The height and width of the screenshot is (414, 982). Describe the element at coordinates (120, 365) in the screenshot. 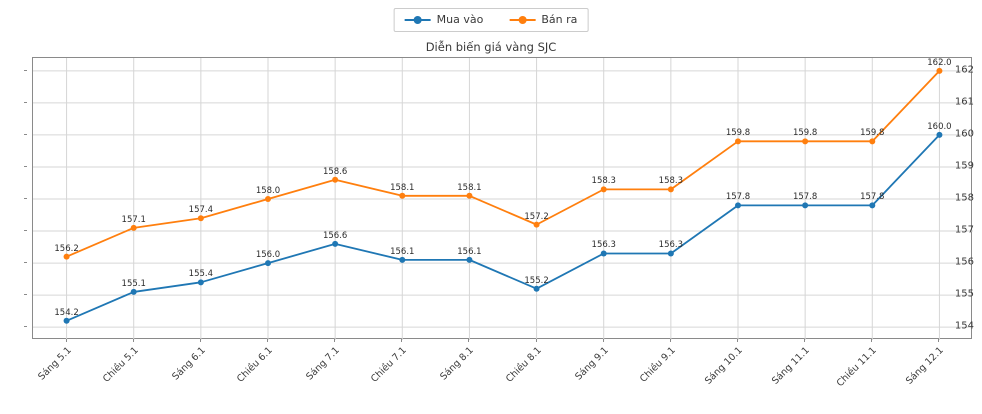

I see `x-tick-label: Chiều 5.1` at that location.